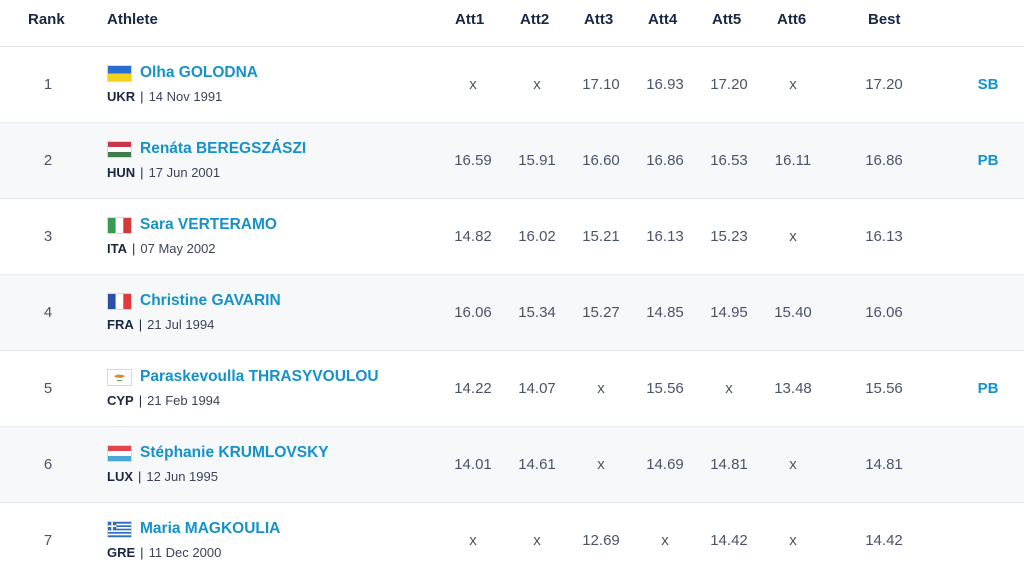 This screenshot has height=578, width=1024. Describe the element at coordinates (884, 312) in the screenshot. I see `best-cell: 16.06` at that location.